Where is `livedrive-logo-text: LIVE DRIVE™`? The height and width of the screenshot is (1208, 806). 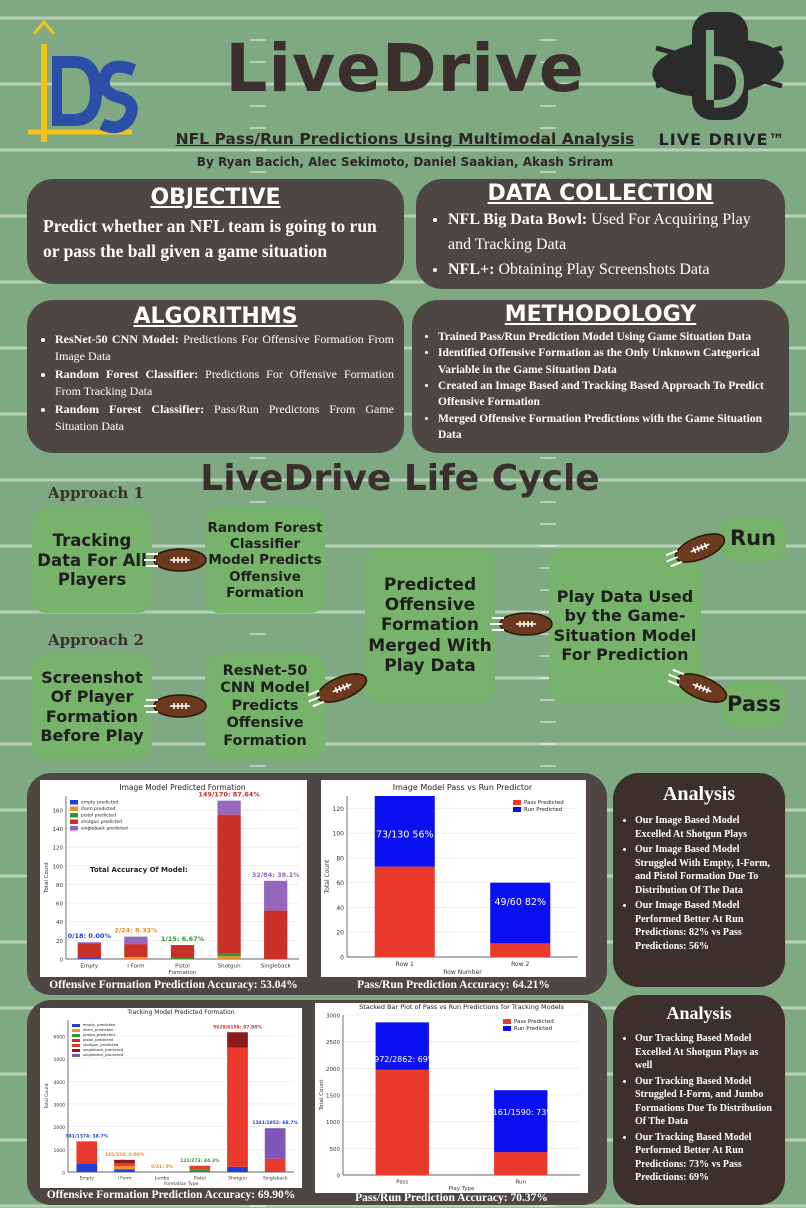
livedrive-logo-text: LIVE DRIVE™ is located at coordinates (722, 139).